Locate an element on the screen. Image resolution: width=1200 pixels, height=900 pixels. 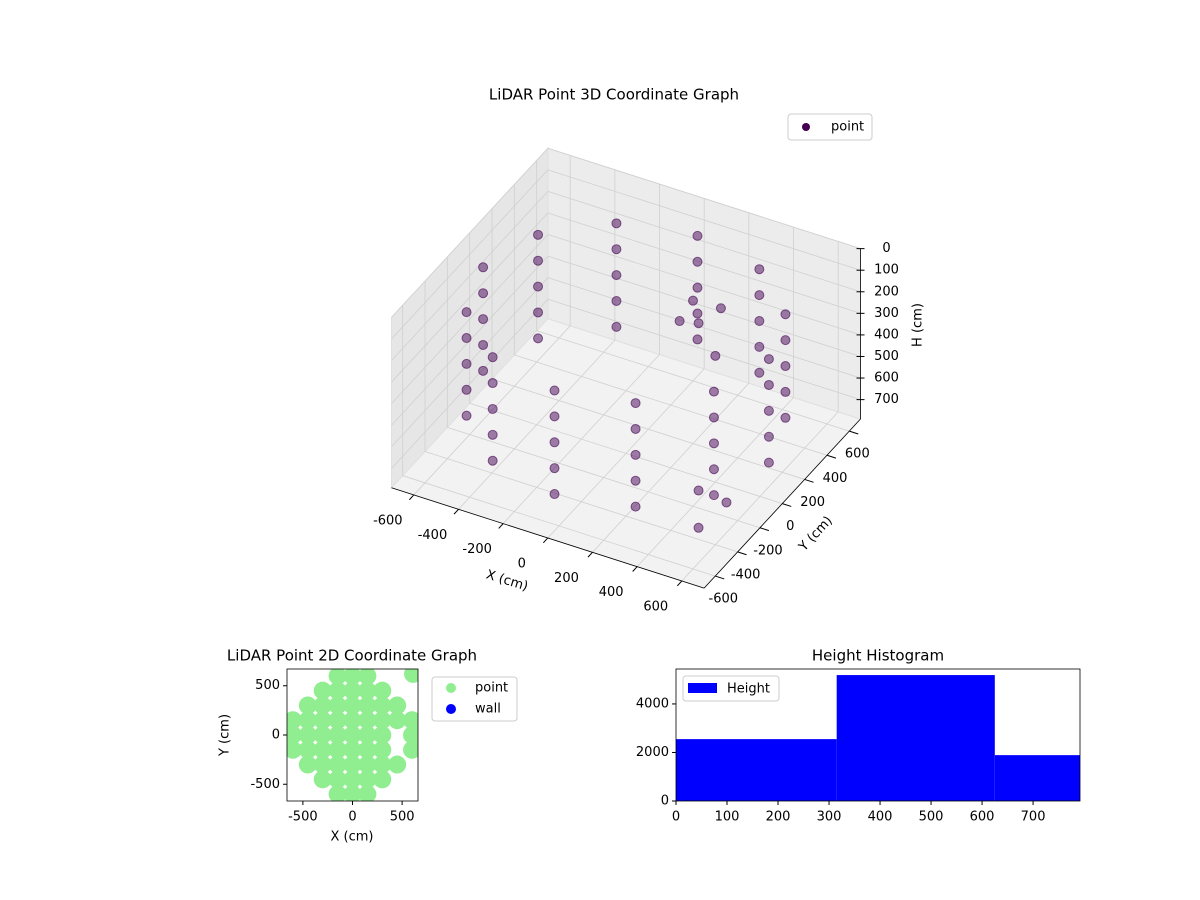
chart-title: Height Histogram is located at coordinates (878, 656).